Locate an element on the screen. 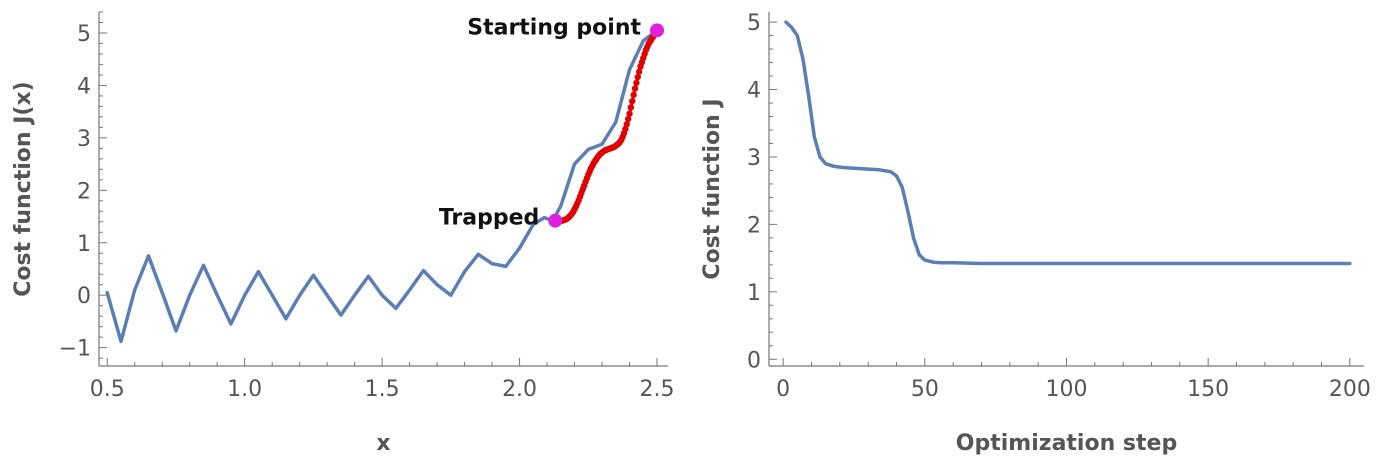  y-axis-title: Cost function J(x) is located at coordinates (23, 188).